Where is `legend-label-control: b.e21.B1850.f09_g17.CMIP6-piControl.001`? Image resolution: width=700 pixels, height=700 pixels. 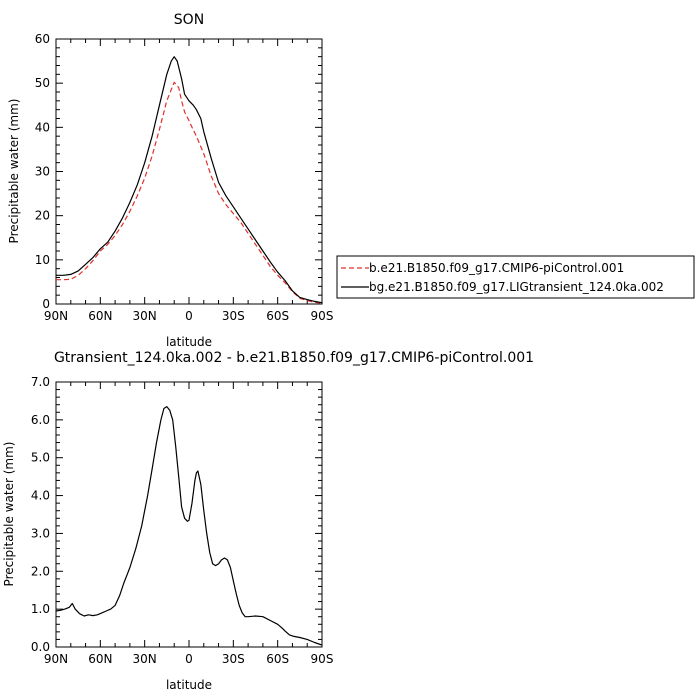 legend-label-control: b.e21.B1850.f09_g17.CMIP6-piControl.001 is located at coordinates (496, 268).